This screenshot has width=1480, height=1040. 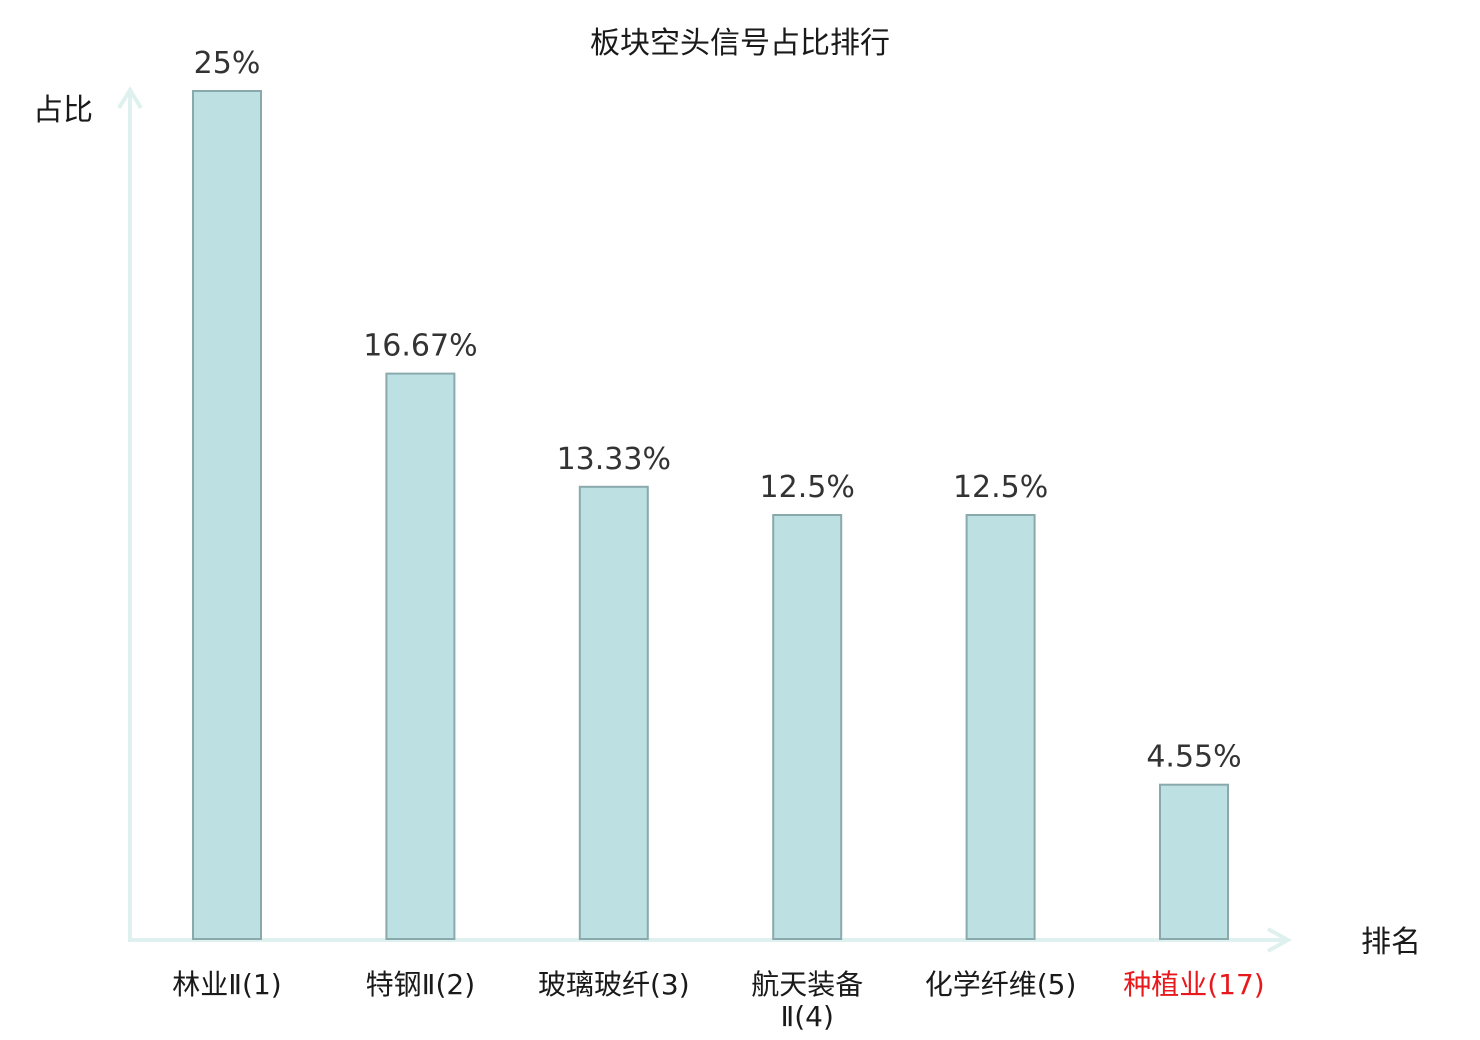 What do you see at coordinates (1280, 940) in the screenshot?
I see `x-axis-arrow-icon` at bounding box center [1280, 940].